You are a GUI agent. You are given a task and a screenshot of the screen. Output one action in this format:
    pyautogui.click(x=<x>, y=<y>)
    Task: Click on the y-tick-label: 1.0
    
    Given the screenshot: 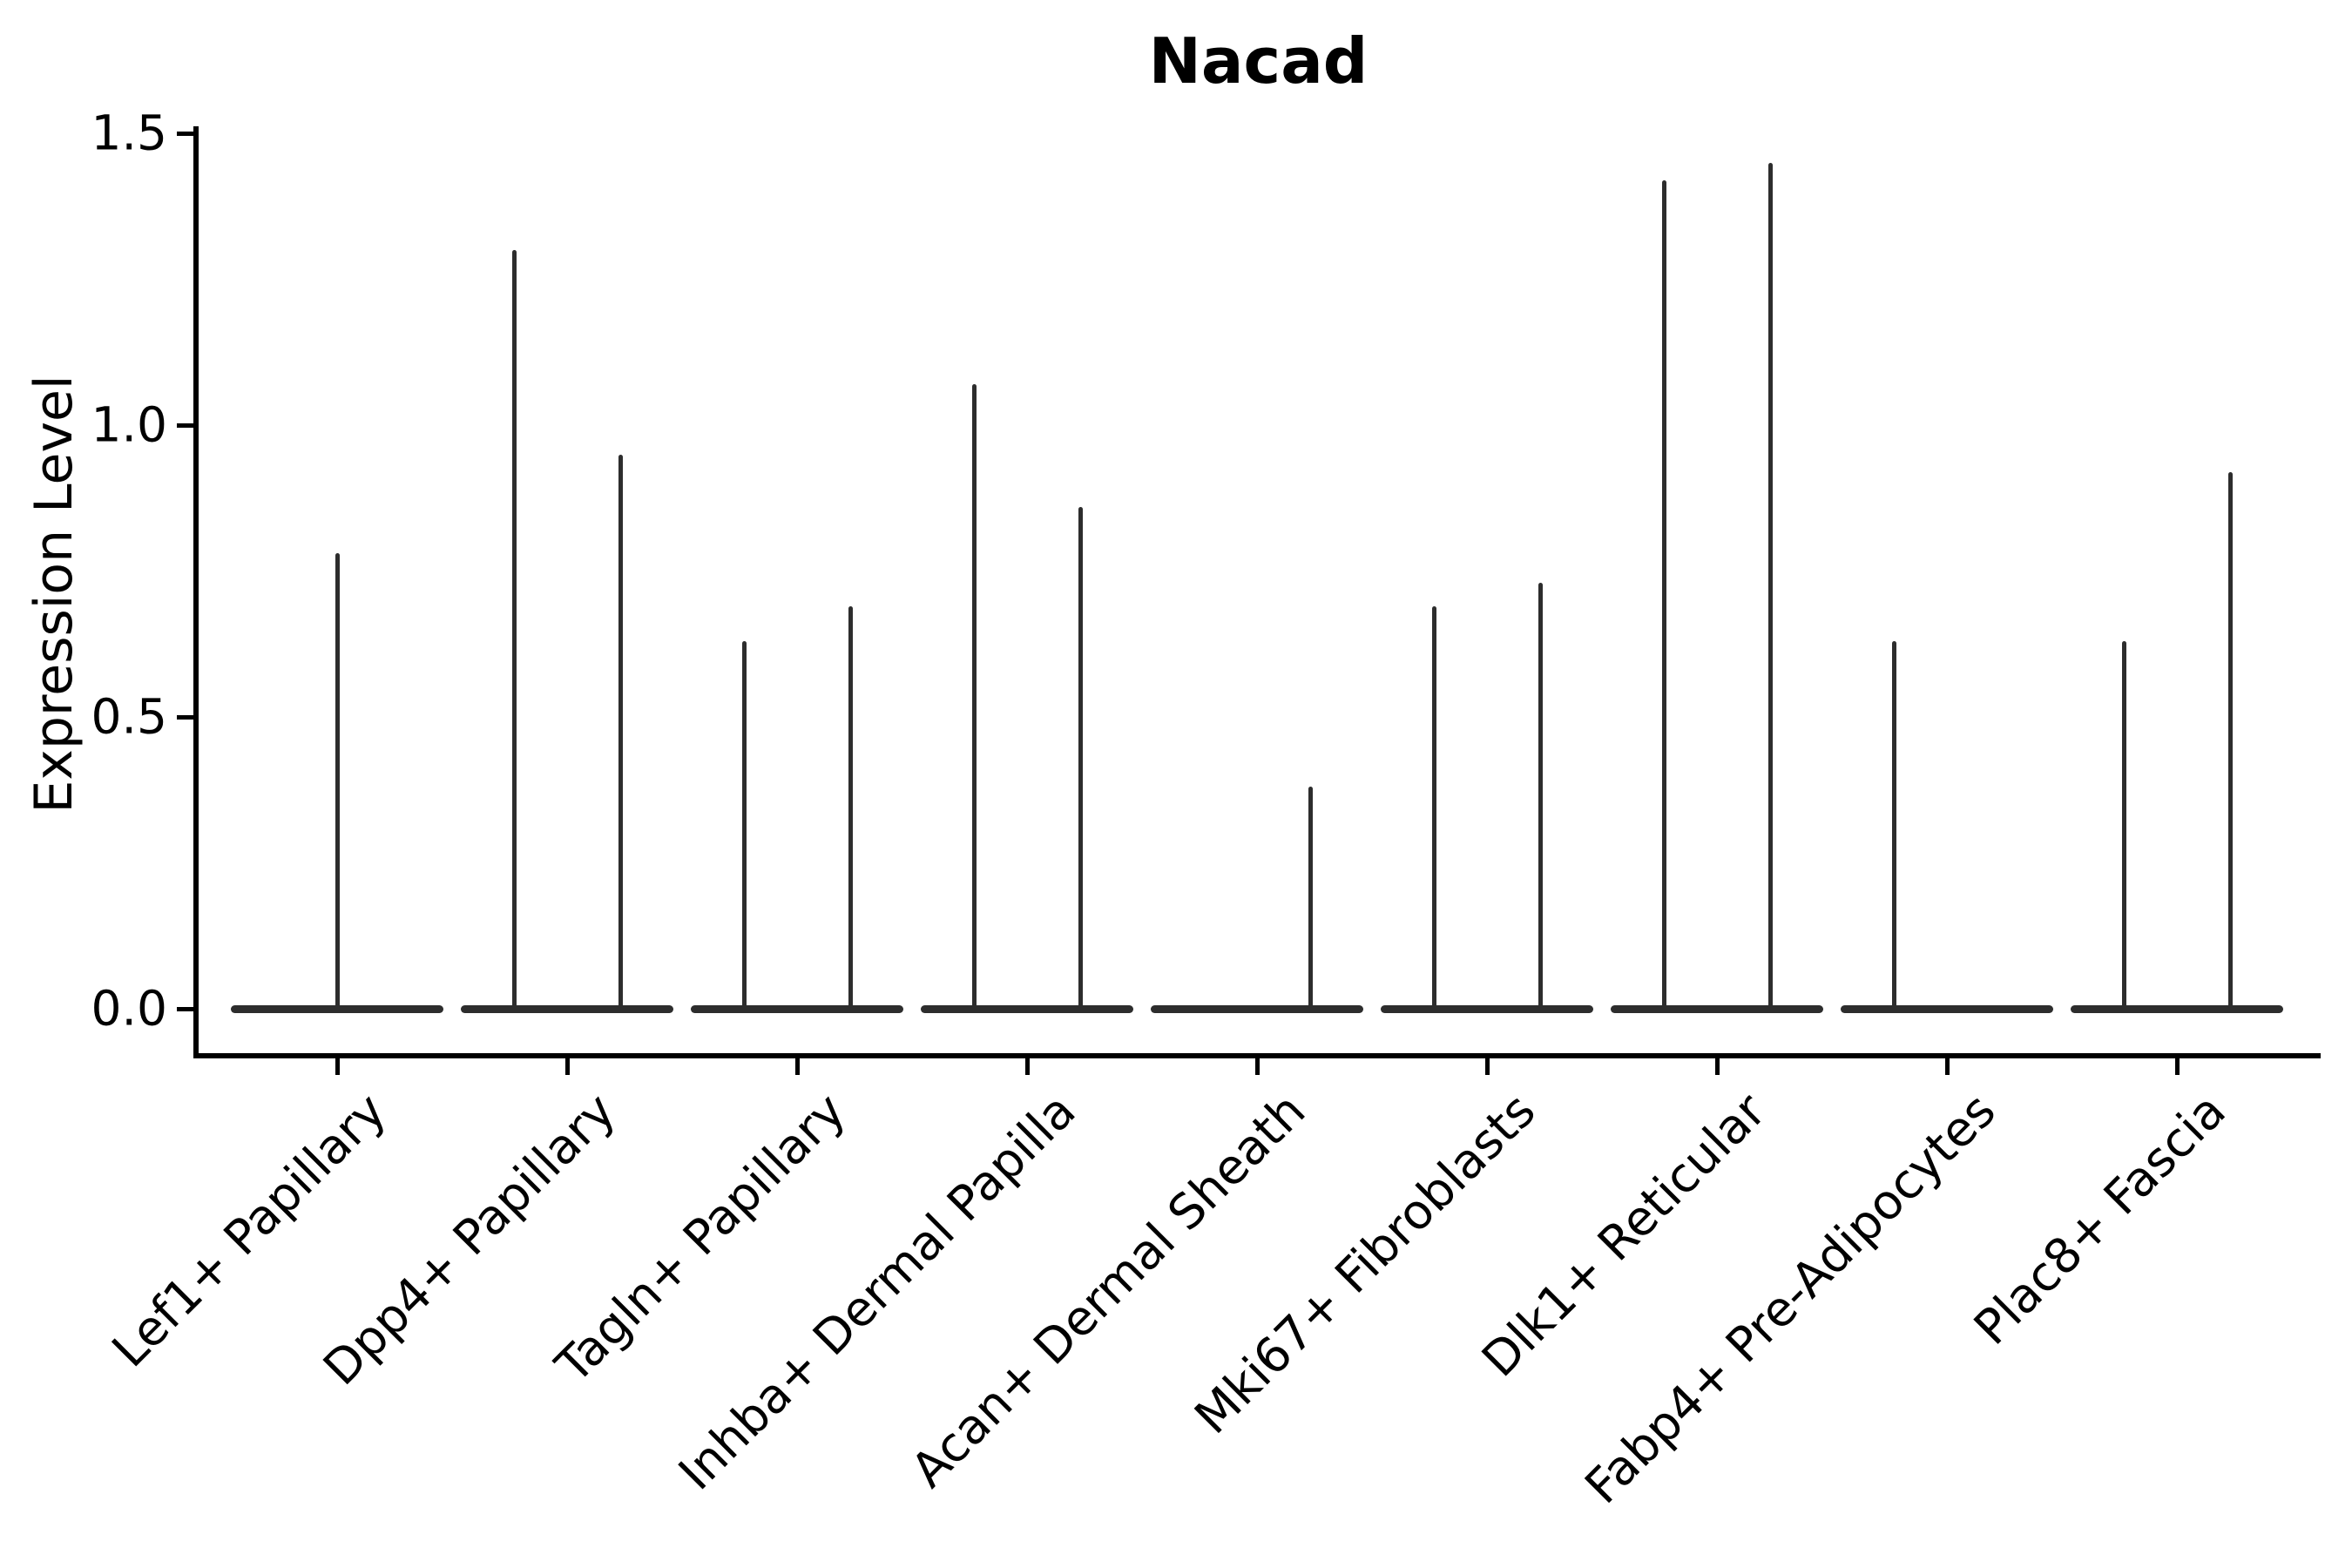 What is the action you would take?
    pyautogui.click(x=129, y=425)
    